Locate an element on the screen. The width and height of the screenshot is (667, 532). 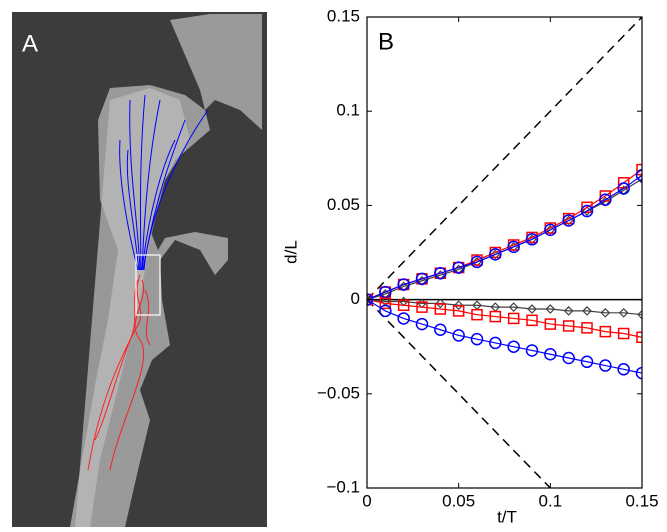
y-tick-label: 0 is located at coordinates (355, 298).